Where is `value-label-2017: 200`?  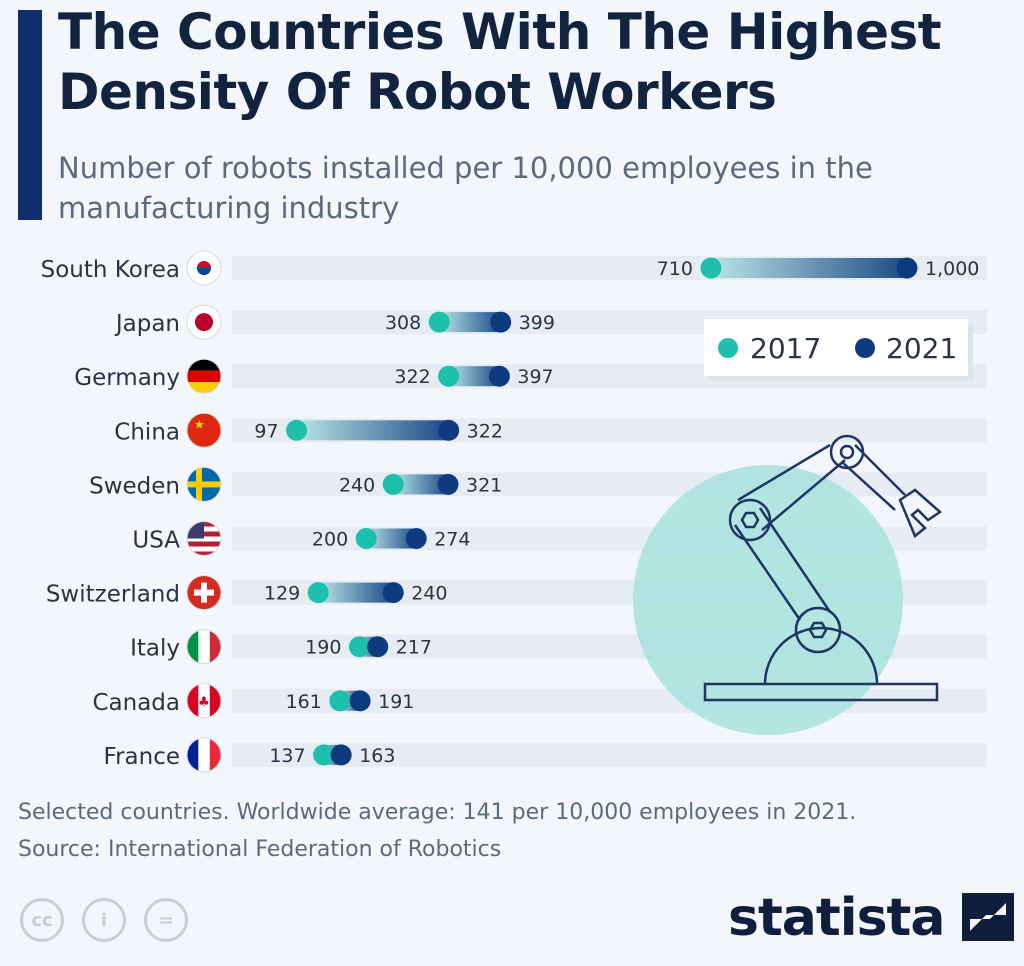
value-label-2017: 200 is located at coordinates (330, 540).